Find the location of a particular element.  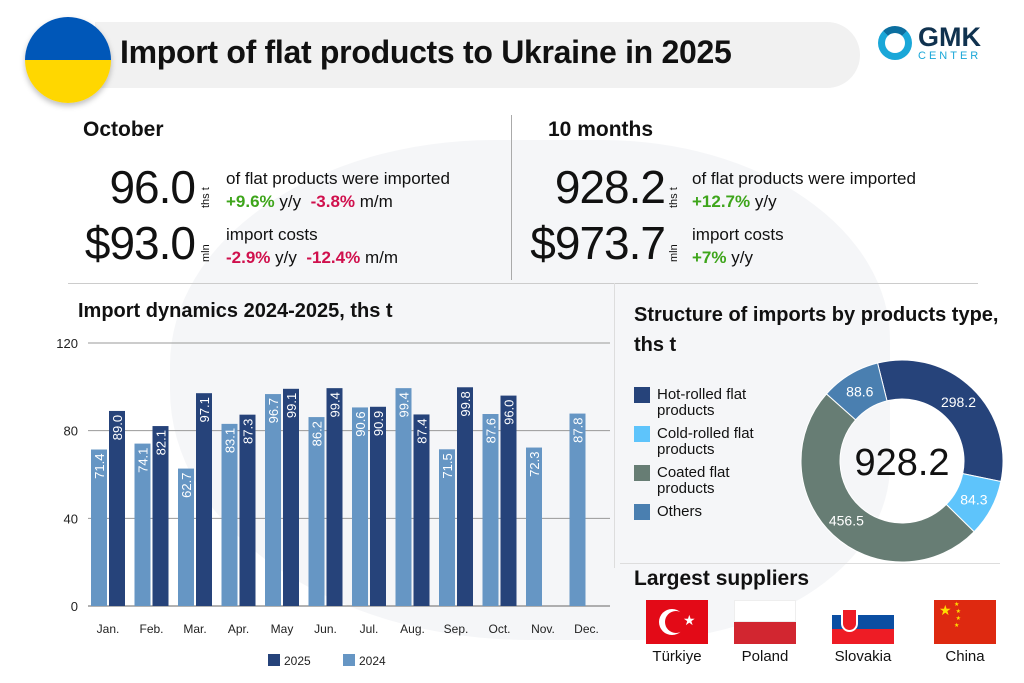

country-label: Türkiye is located at coordinates (677, 656).